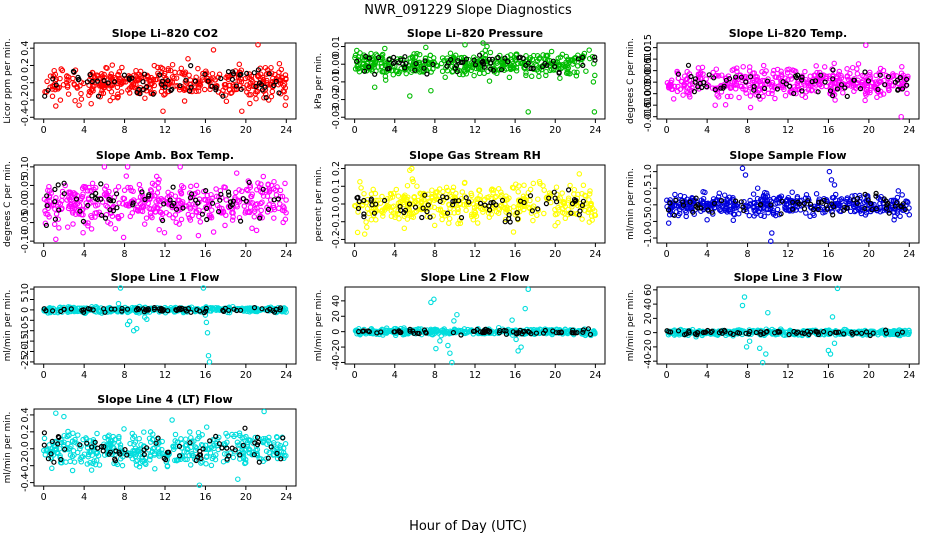 This screenshot has width=936, height=540. What do you see at coordinates (648, 93) in the screenshot?
I see `y-tick-label: -0.005` at bounding box center [648, 93].